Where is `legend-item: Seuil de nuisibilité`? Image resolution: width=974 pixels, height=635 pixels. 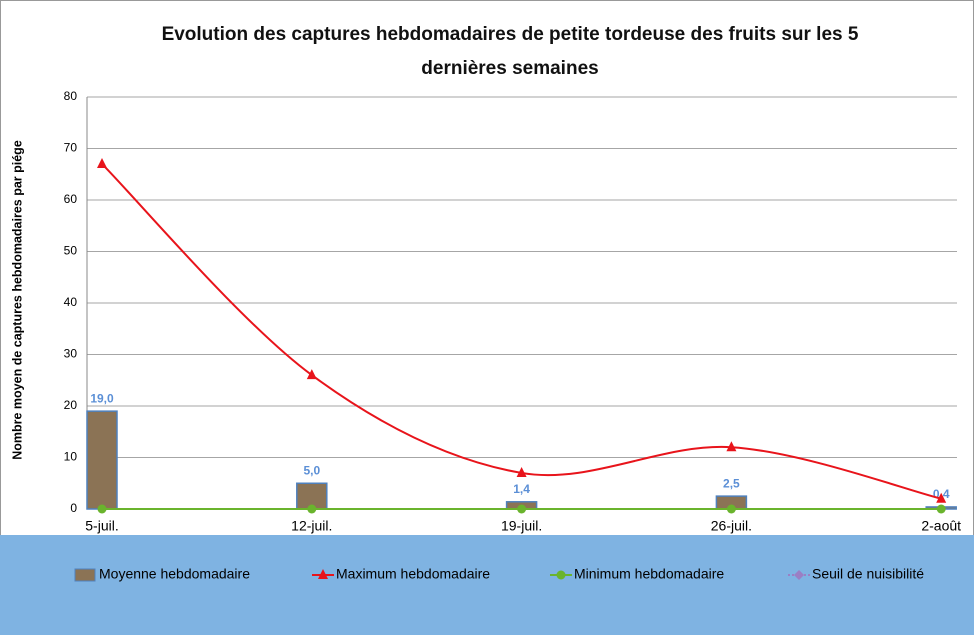 legend-item: Seuil de nuisibilité is located at coordinates (856, 574).